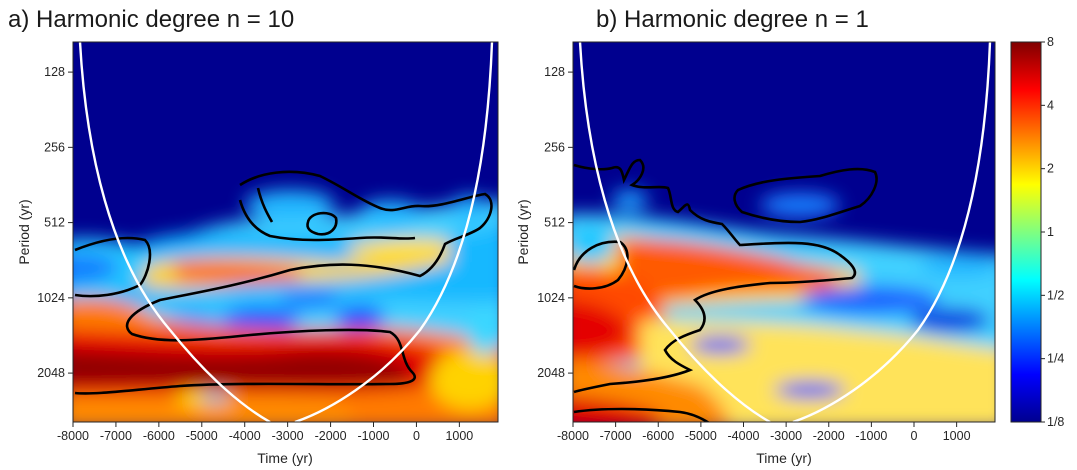  Describe the element at coordinates (573, 436) in the screenshot. I see `panel-b-xtick-label: -8000` at that location.